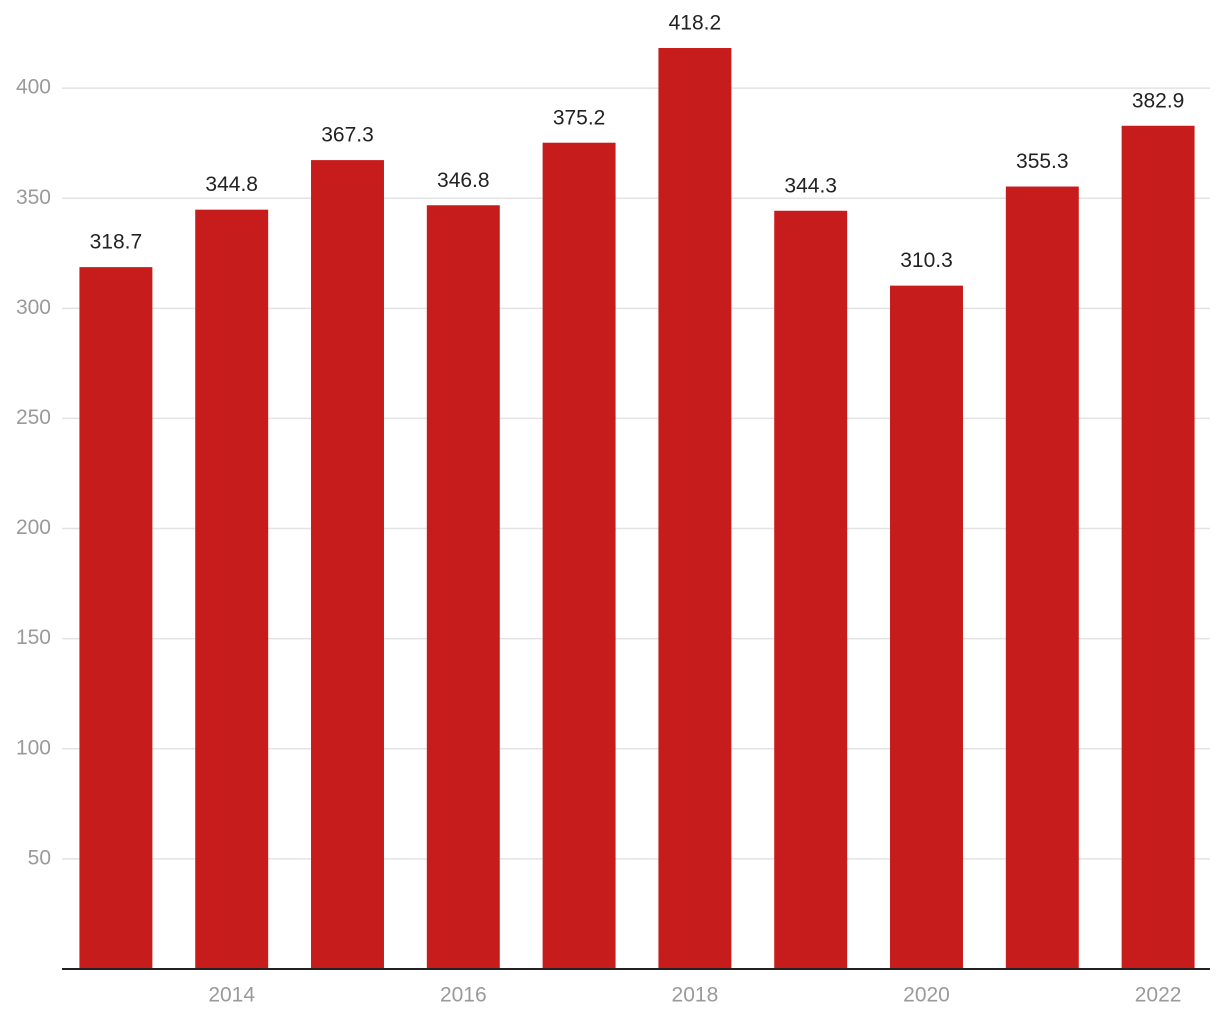 This screenshot has height=1020, width=1220. What do you see at coordinates (231, 995) in the screenshot?
I see `x-tick-label: 2014` at bounding box center [231, 995].